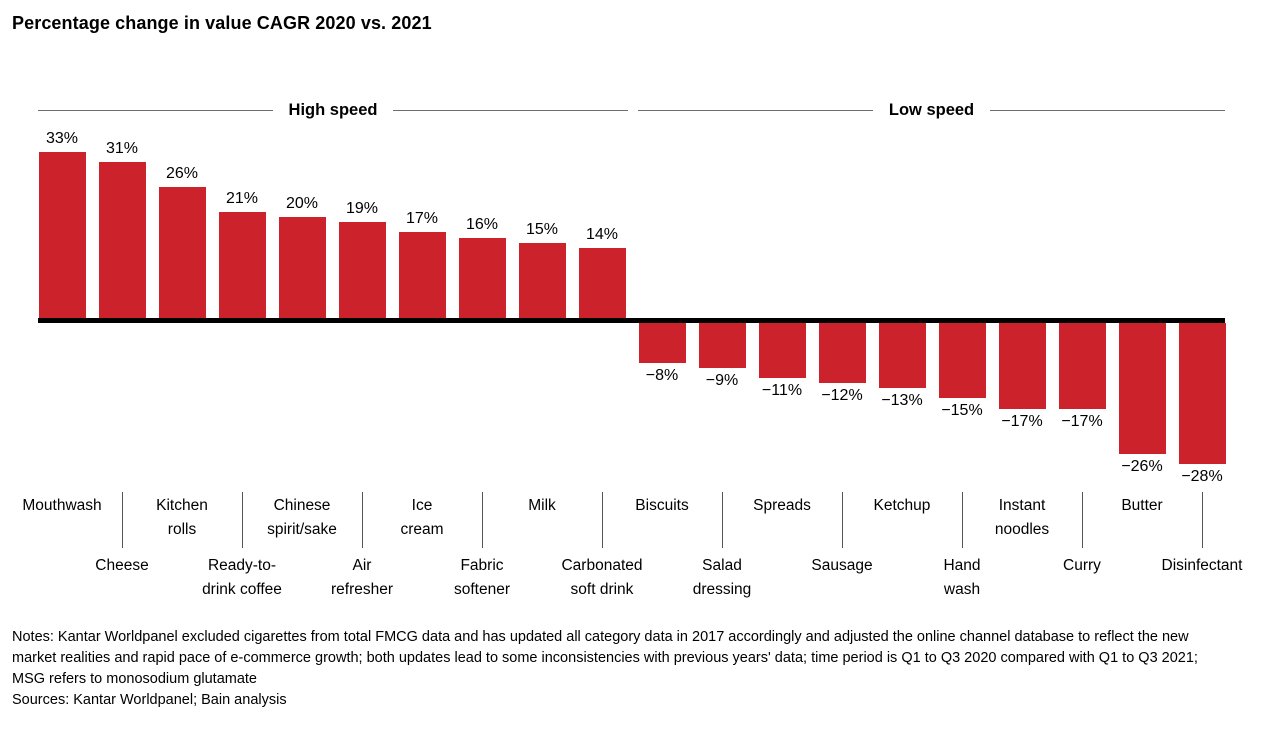  What do you see at coordinates (122, 149) in the screenshot?
I see `bar-value-label: 31%` at bounding box center [122, 149].